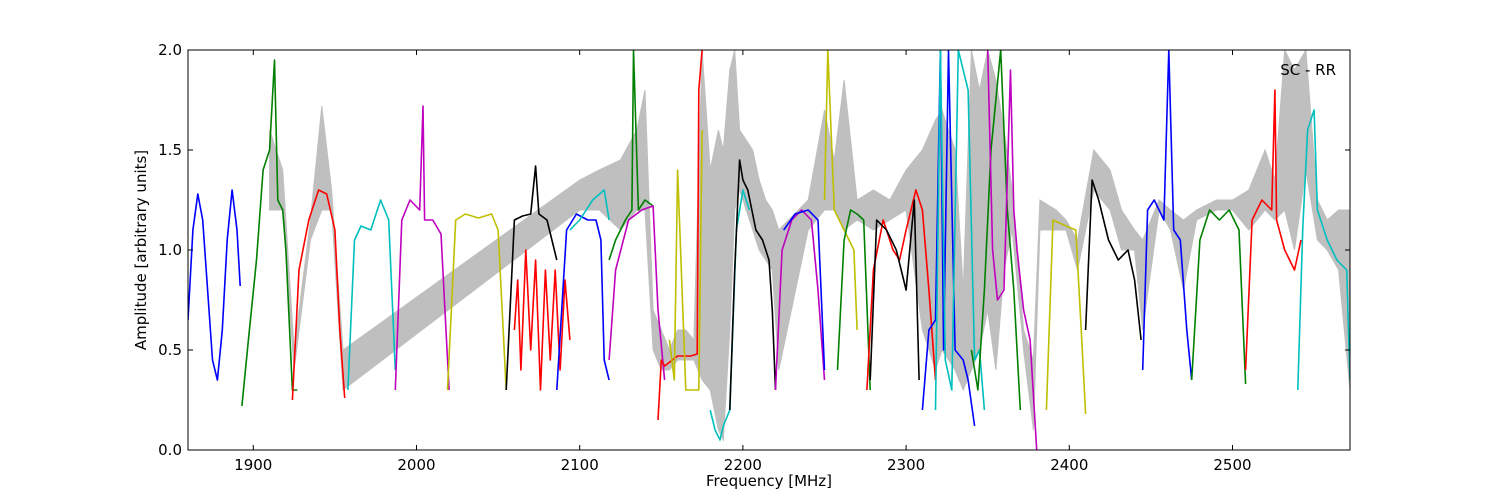 This screenshot has width=1500, height=500. Describe the element at coordinates (141, 250) in the screenshot. I see `y-axis-label: Amplitude [arbitrary units]` at that location.